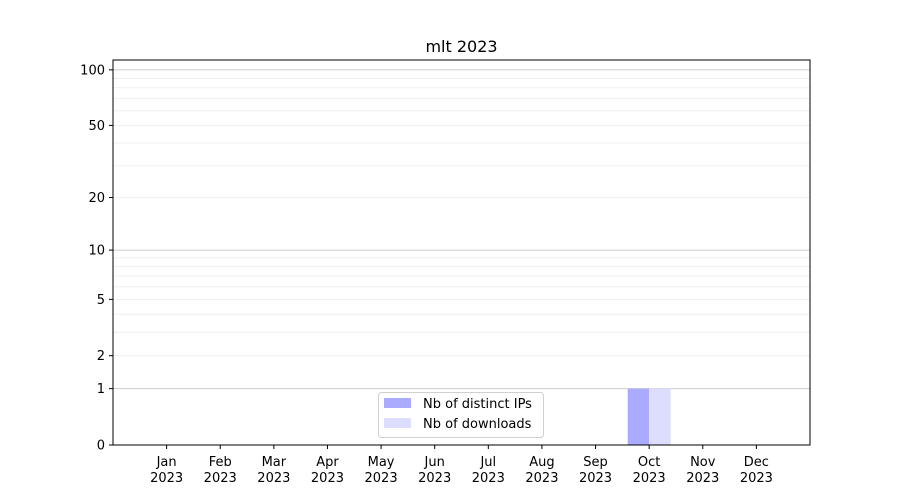 The height and width of the screenshot is (504, 900). Describe the element at coordinates (434, 462) in the screenshot. I see `x-tick-label-line: Jun` at that location.